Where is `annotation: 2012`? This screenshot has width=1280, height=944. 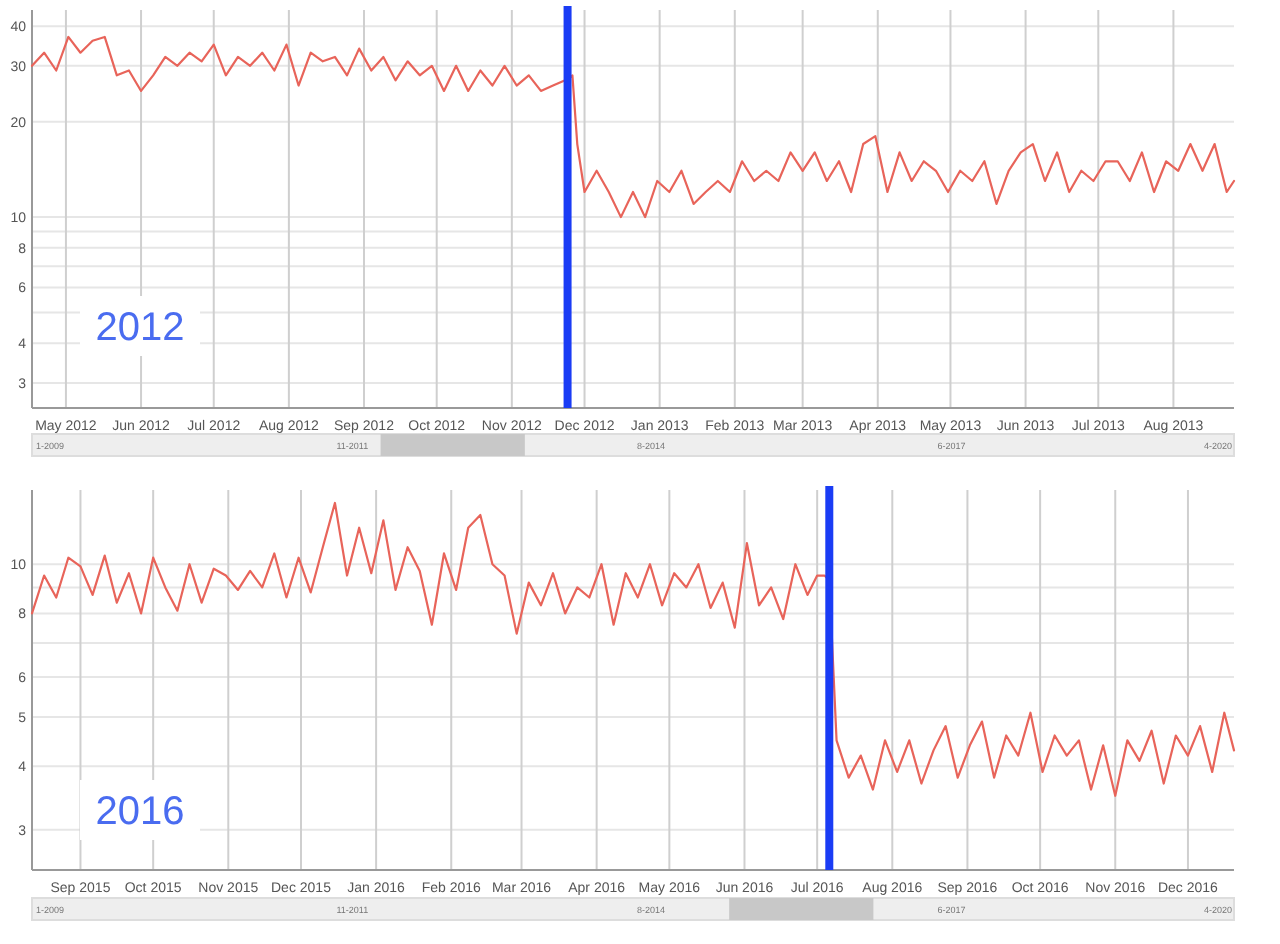 annotation: 2012 is located at coordinates (140, 328).